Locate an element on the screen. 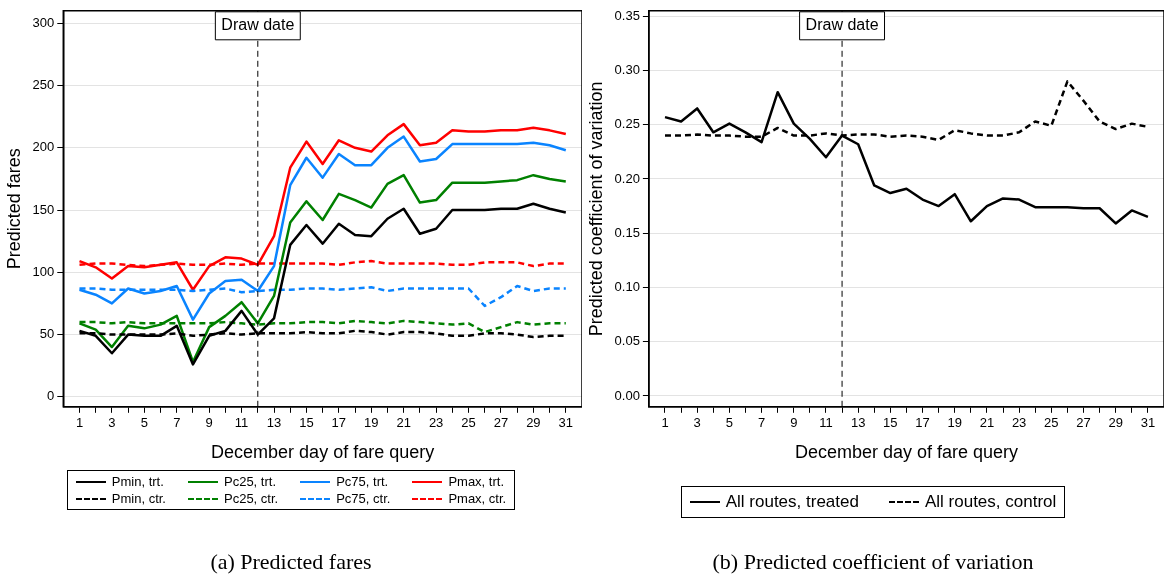 The image size is (1164, 581). y-tick-label: 300 is located at coordinates (43, 22).